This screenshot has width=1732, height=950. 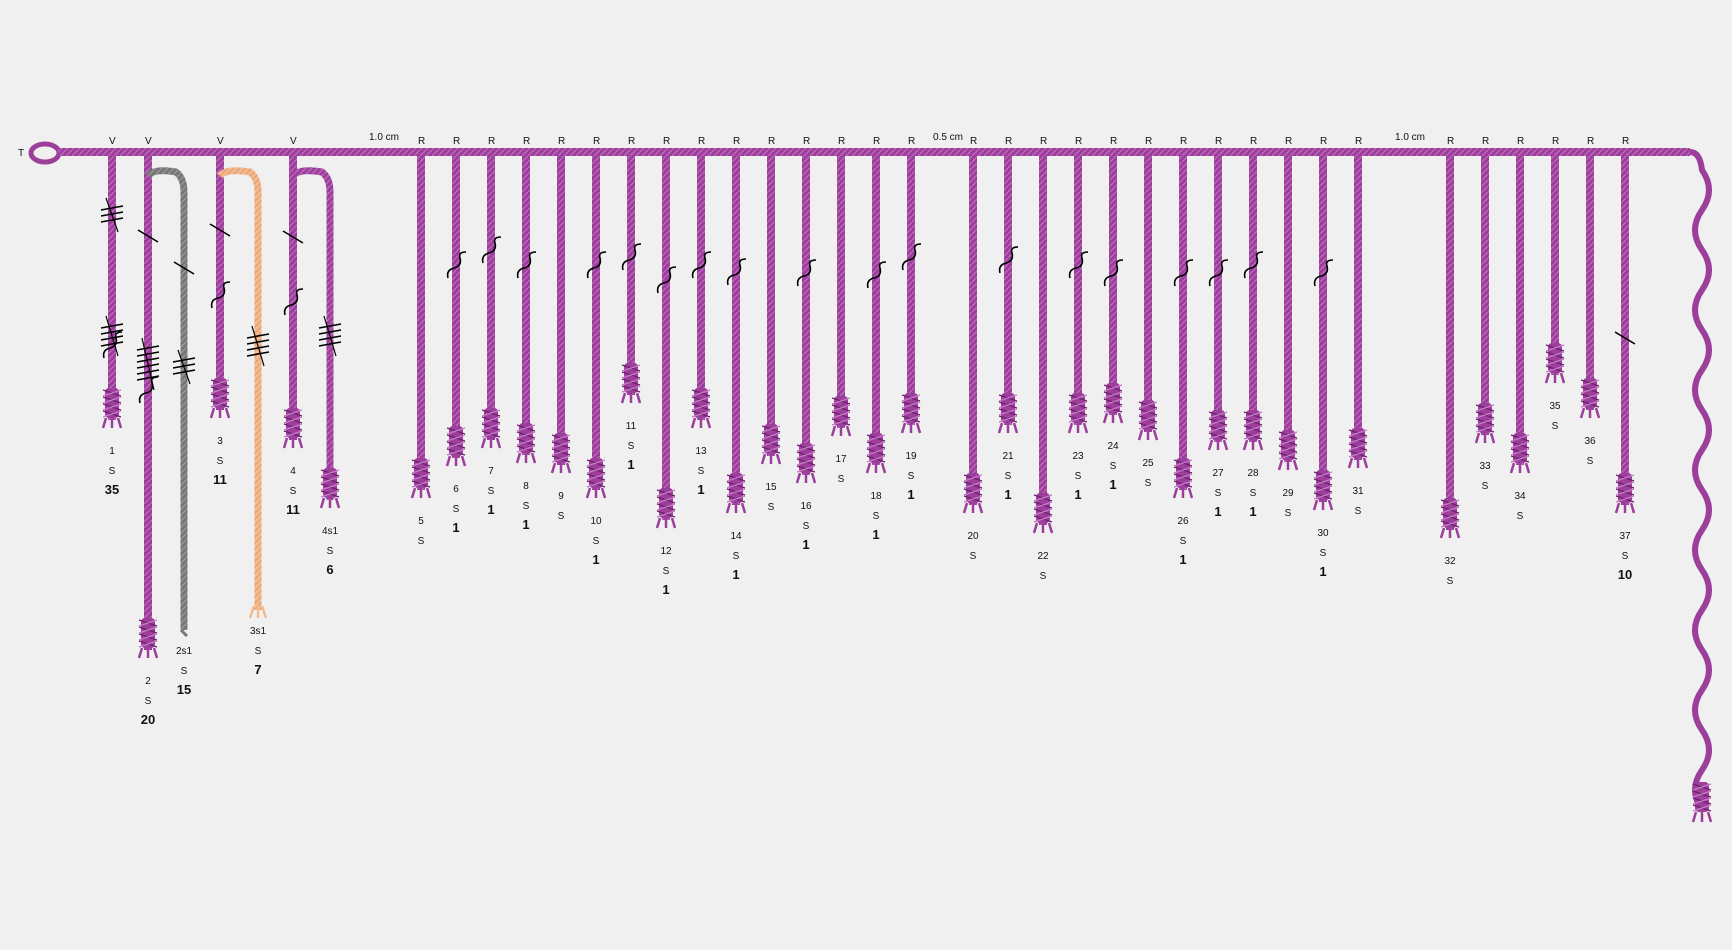 What do you see at coordinates (701, 451) in the screenshot?
I see `cord-label: 13` at bounding box center [701, 451].